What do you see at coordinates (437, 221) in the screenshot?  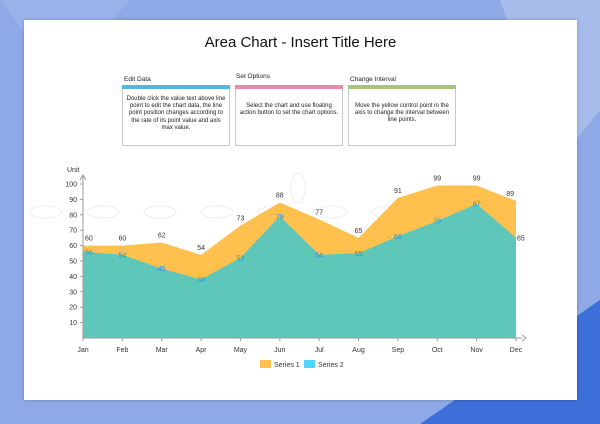 I see `series-2-data-label: 76` at bounding box center [437, 221].